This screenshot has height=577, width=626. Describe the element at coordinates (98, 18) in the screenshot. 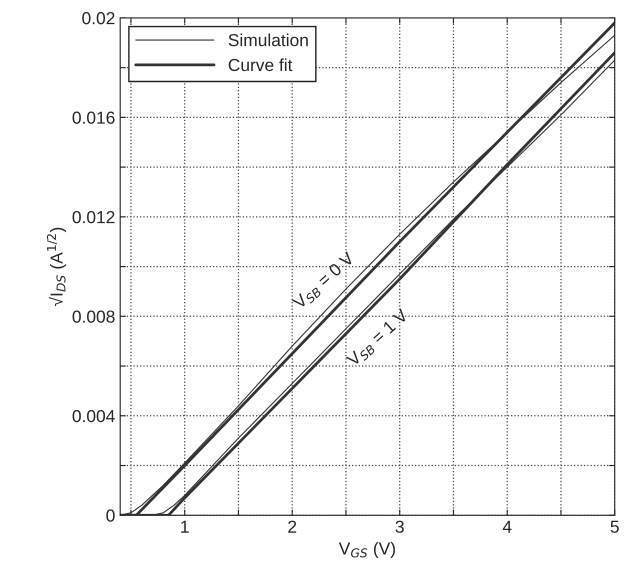

I see `y-tick-label: 0.02` at that location.